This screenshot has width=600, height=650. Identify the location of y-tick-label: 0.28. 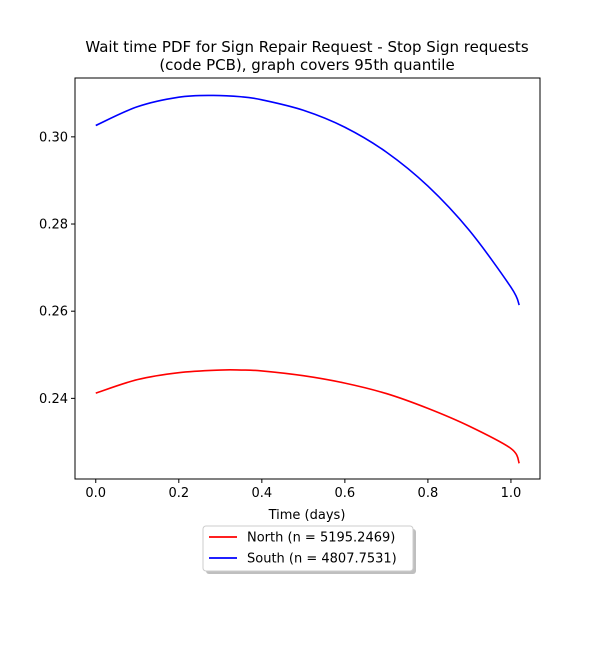
(53, 225).